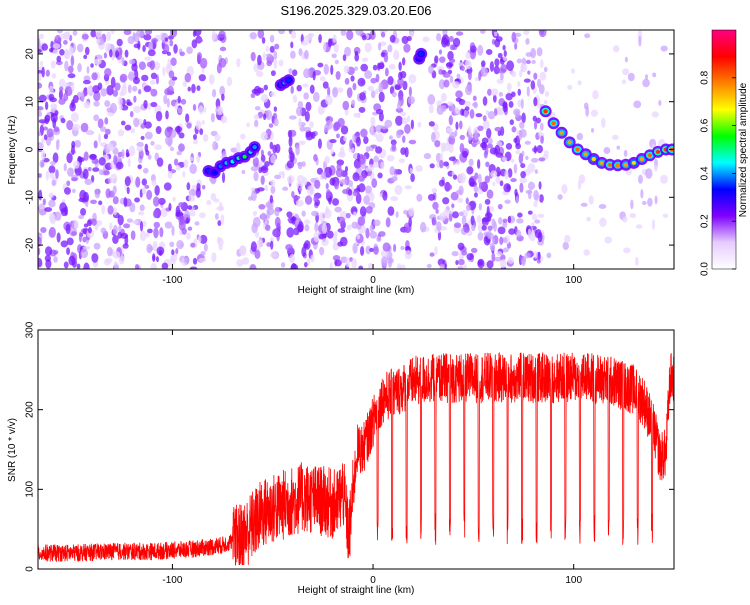 The image size is (750, 605). Describe the element at coordinates (12, 150) in the screenshot. I see `spectrogram-y-label: Frequency (Hz)` at that location.